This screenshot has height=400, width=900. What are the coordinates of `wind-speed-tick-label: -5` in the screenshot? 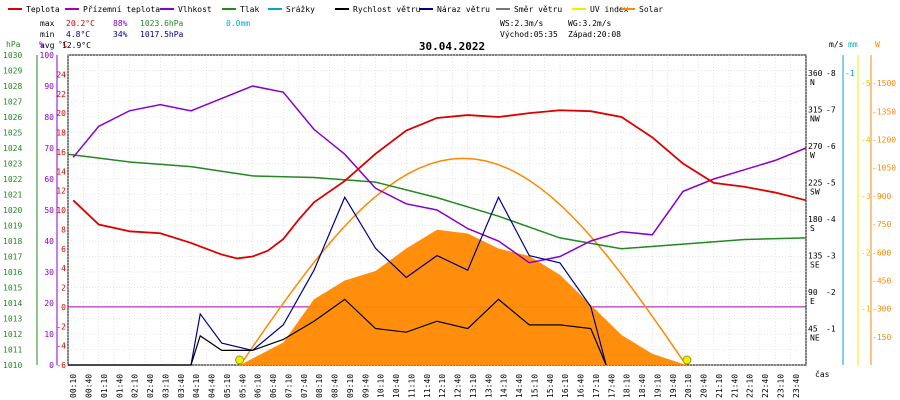 It's located at (831, 183).